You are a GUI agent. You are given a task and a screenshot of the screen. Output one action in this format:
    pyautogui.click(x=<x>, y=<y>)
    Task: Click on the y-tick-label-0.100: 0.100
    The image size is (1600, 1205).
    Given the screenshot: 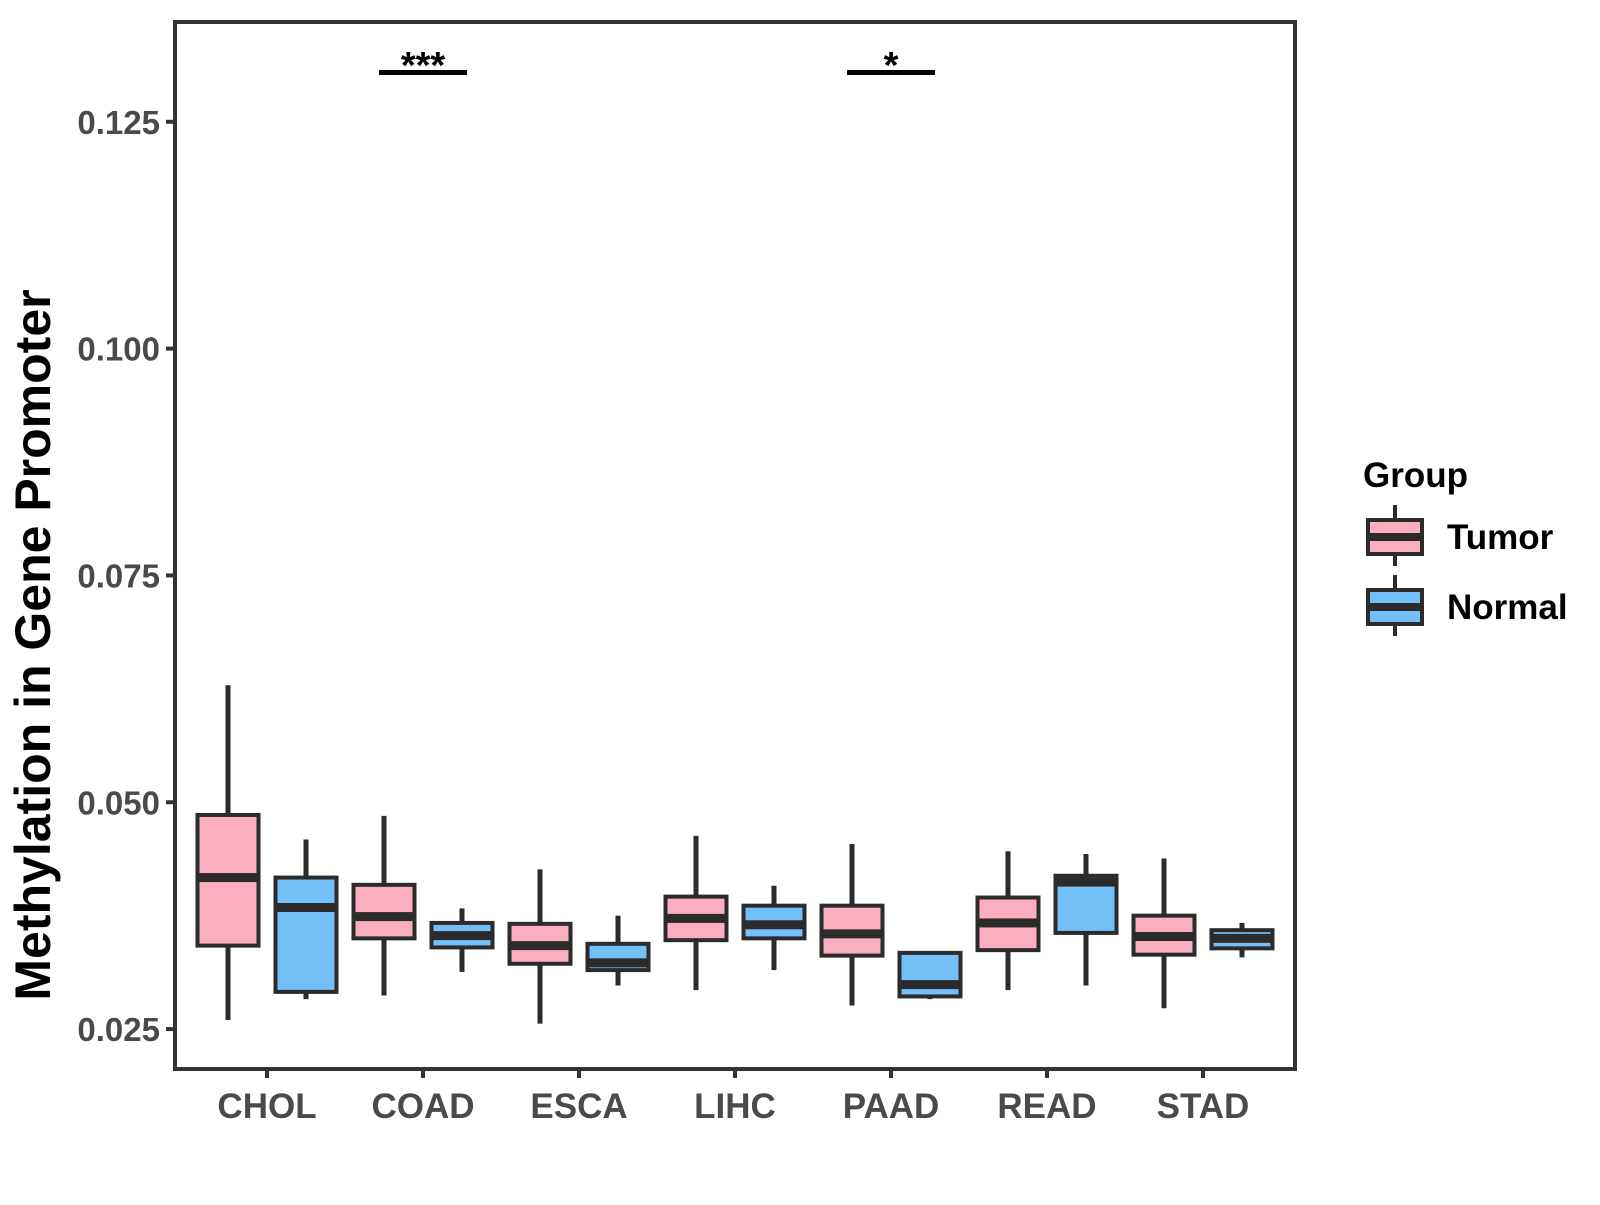 What is the action you would take?
    pyautogui.click(x=118, y=349)
    